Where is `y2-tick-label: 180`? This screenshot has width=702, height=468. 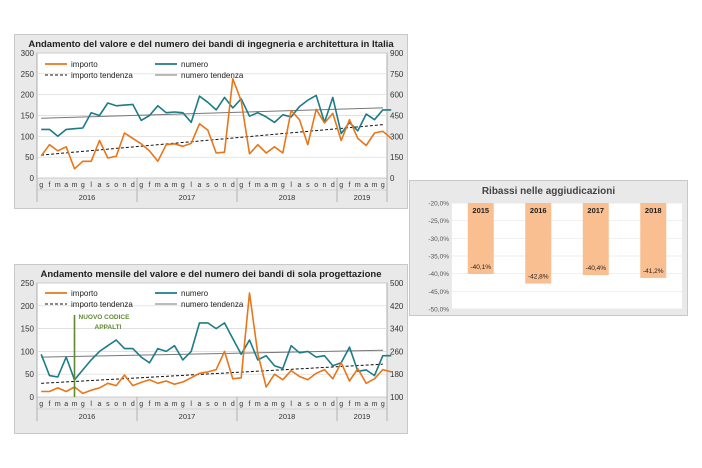
y2-tick-label: 180 is located at coordinates (397, 374).